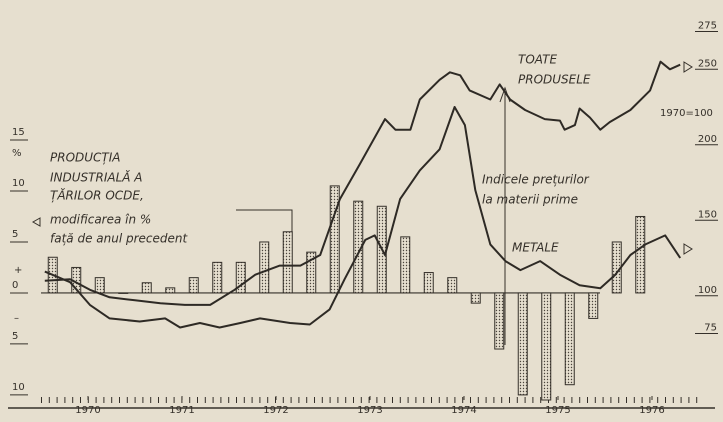 This screenshot has height=422, width=723. What do you see at coordinates (18, 270) in the screenshot?
I see `annotation: +` at bounding box center [18, 270].